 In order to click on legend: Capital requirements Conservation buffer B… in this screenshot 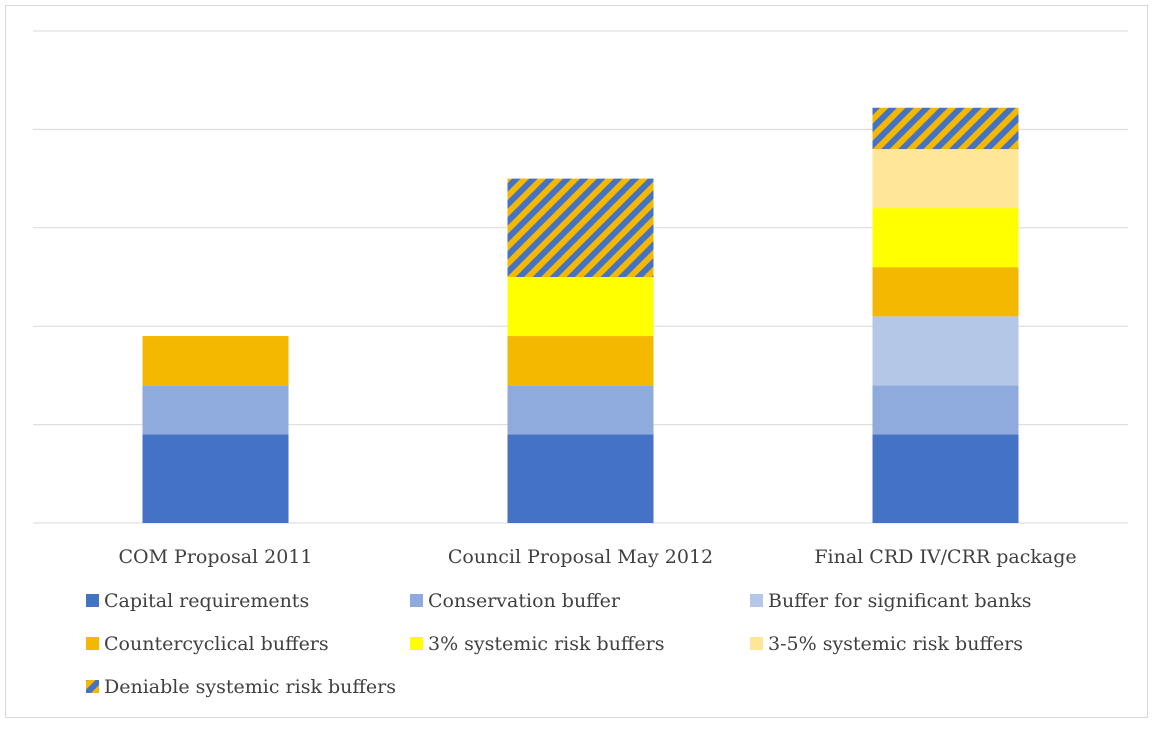, I will do `click(559, 644)`.